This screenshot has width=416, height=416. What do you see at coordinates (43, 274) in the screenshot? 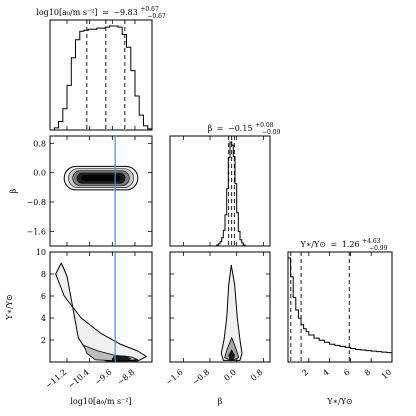
I see `ytick-label-upsilon-3: 8` at bounding box center [43, 274].